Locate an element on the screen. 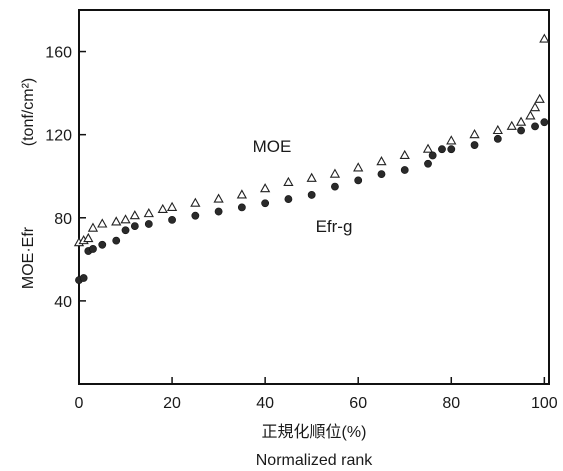 This screenshot has width=563, height=471. x-axis: 0 20 40 60 80 100 is located at coordinates (316, 394).